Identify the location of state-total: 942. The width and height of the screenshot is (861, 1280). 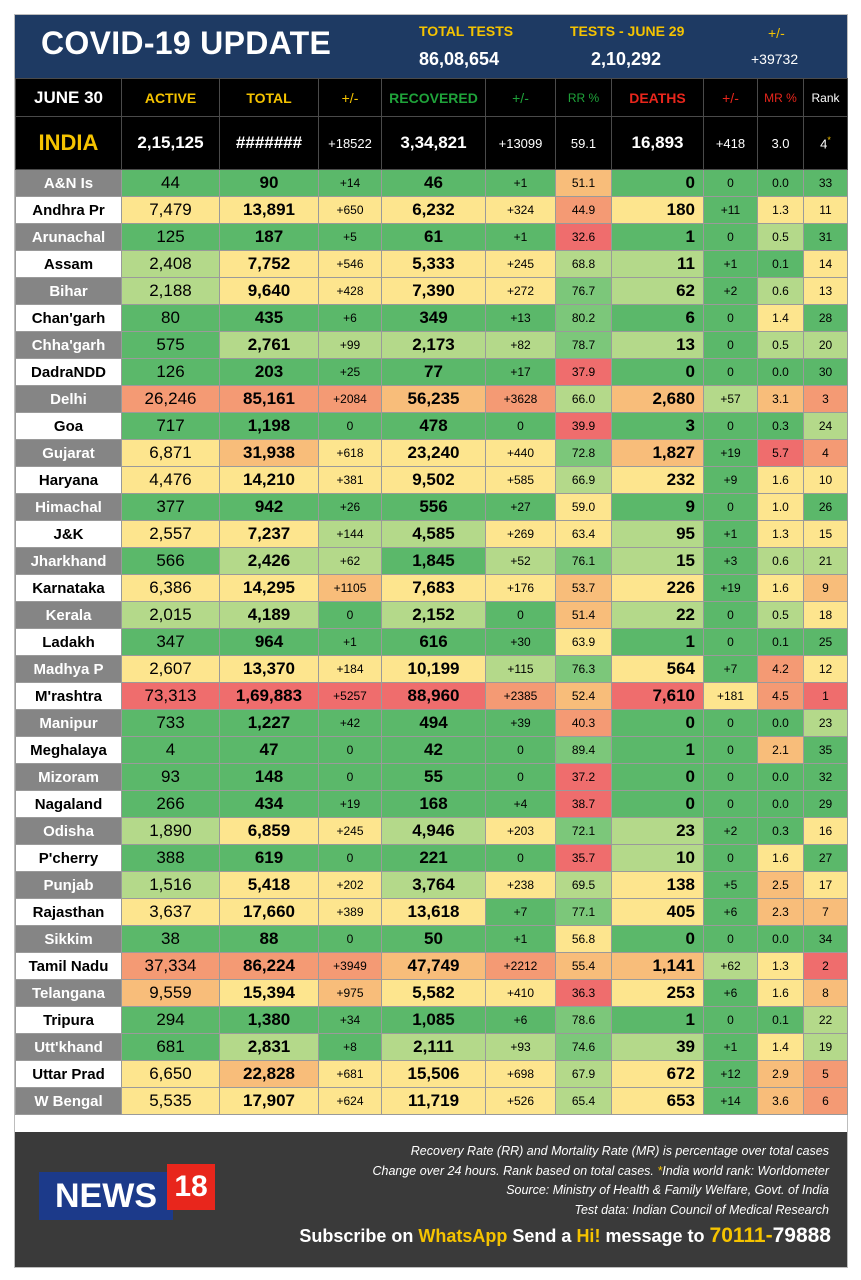
(269, 507).